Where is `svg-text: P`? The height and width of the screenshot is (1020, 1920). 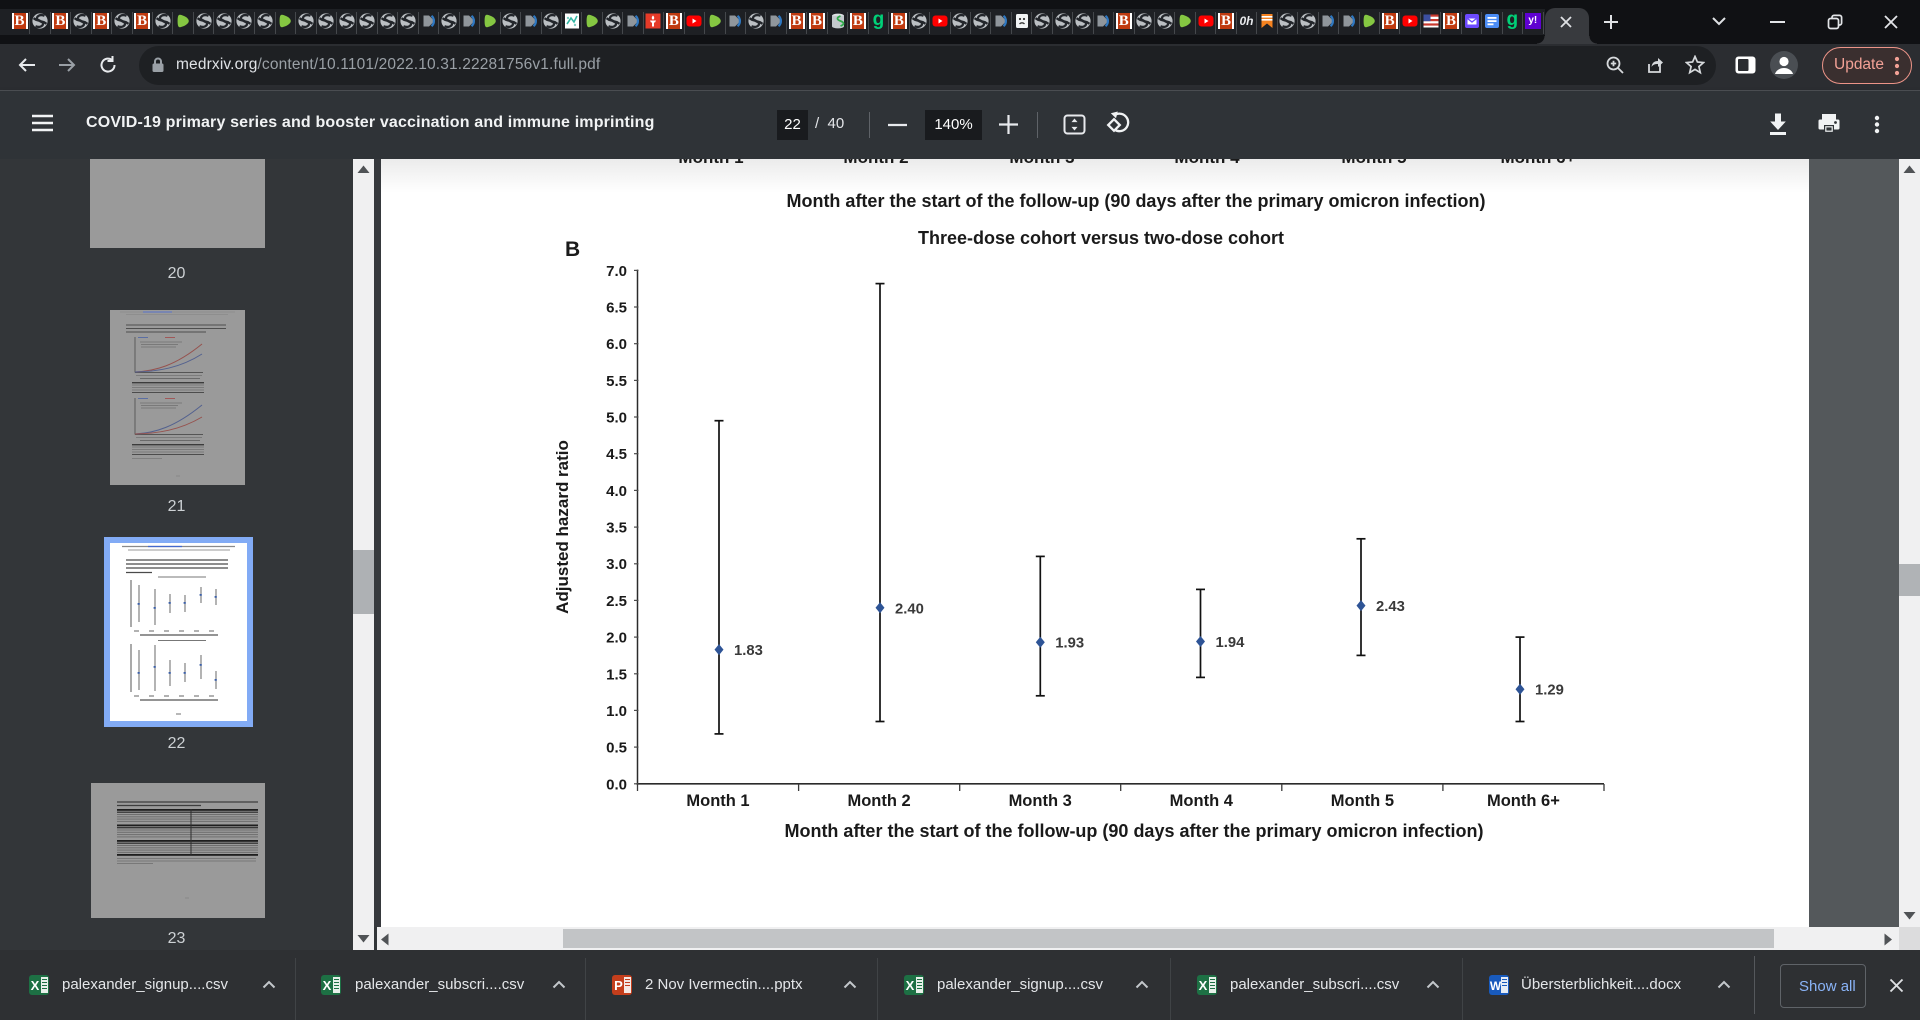 svg-text: P is located at coordinates (618, 985).